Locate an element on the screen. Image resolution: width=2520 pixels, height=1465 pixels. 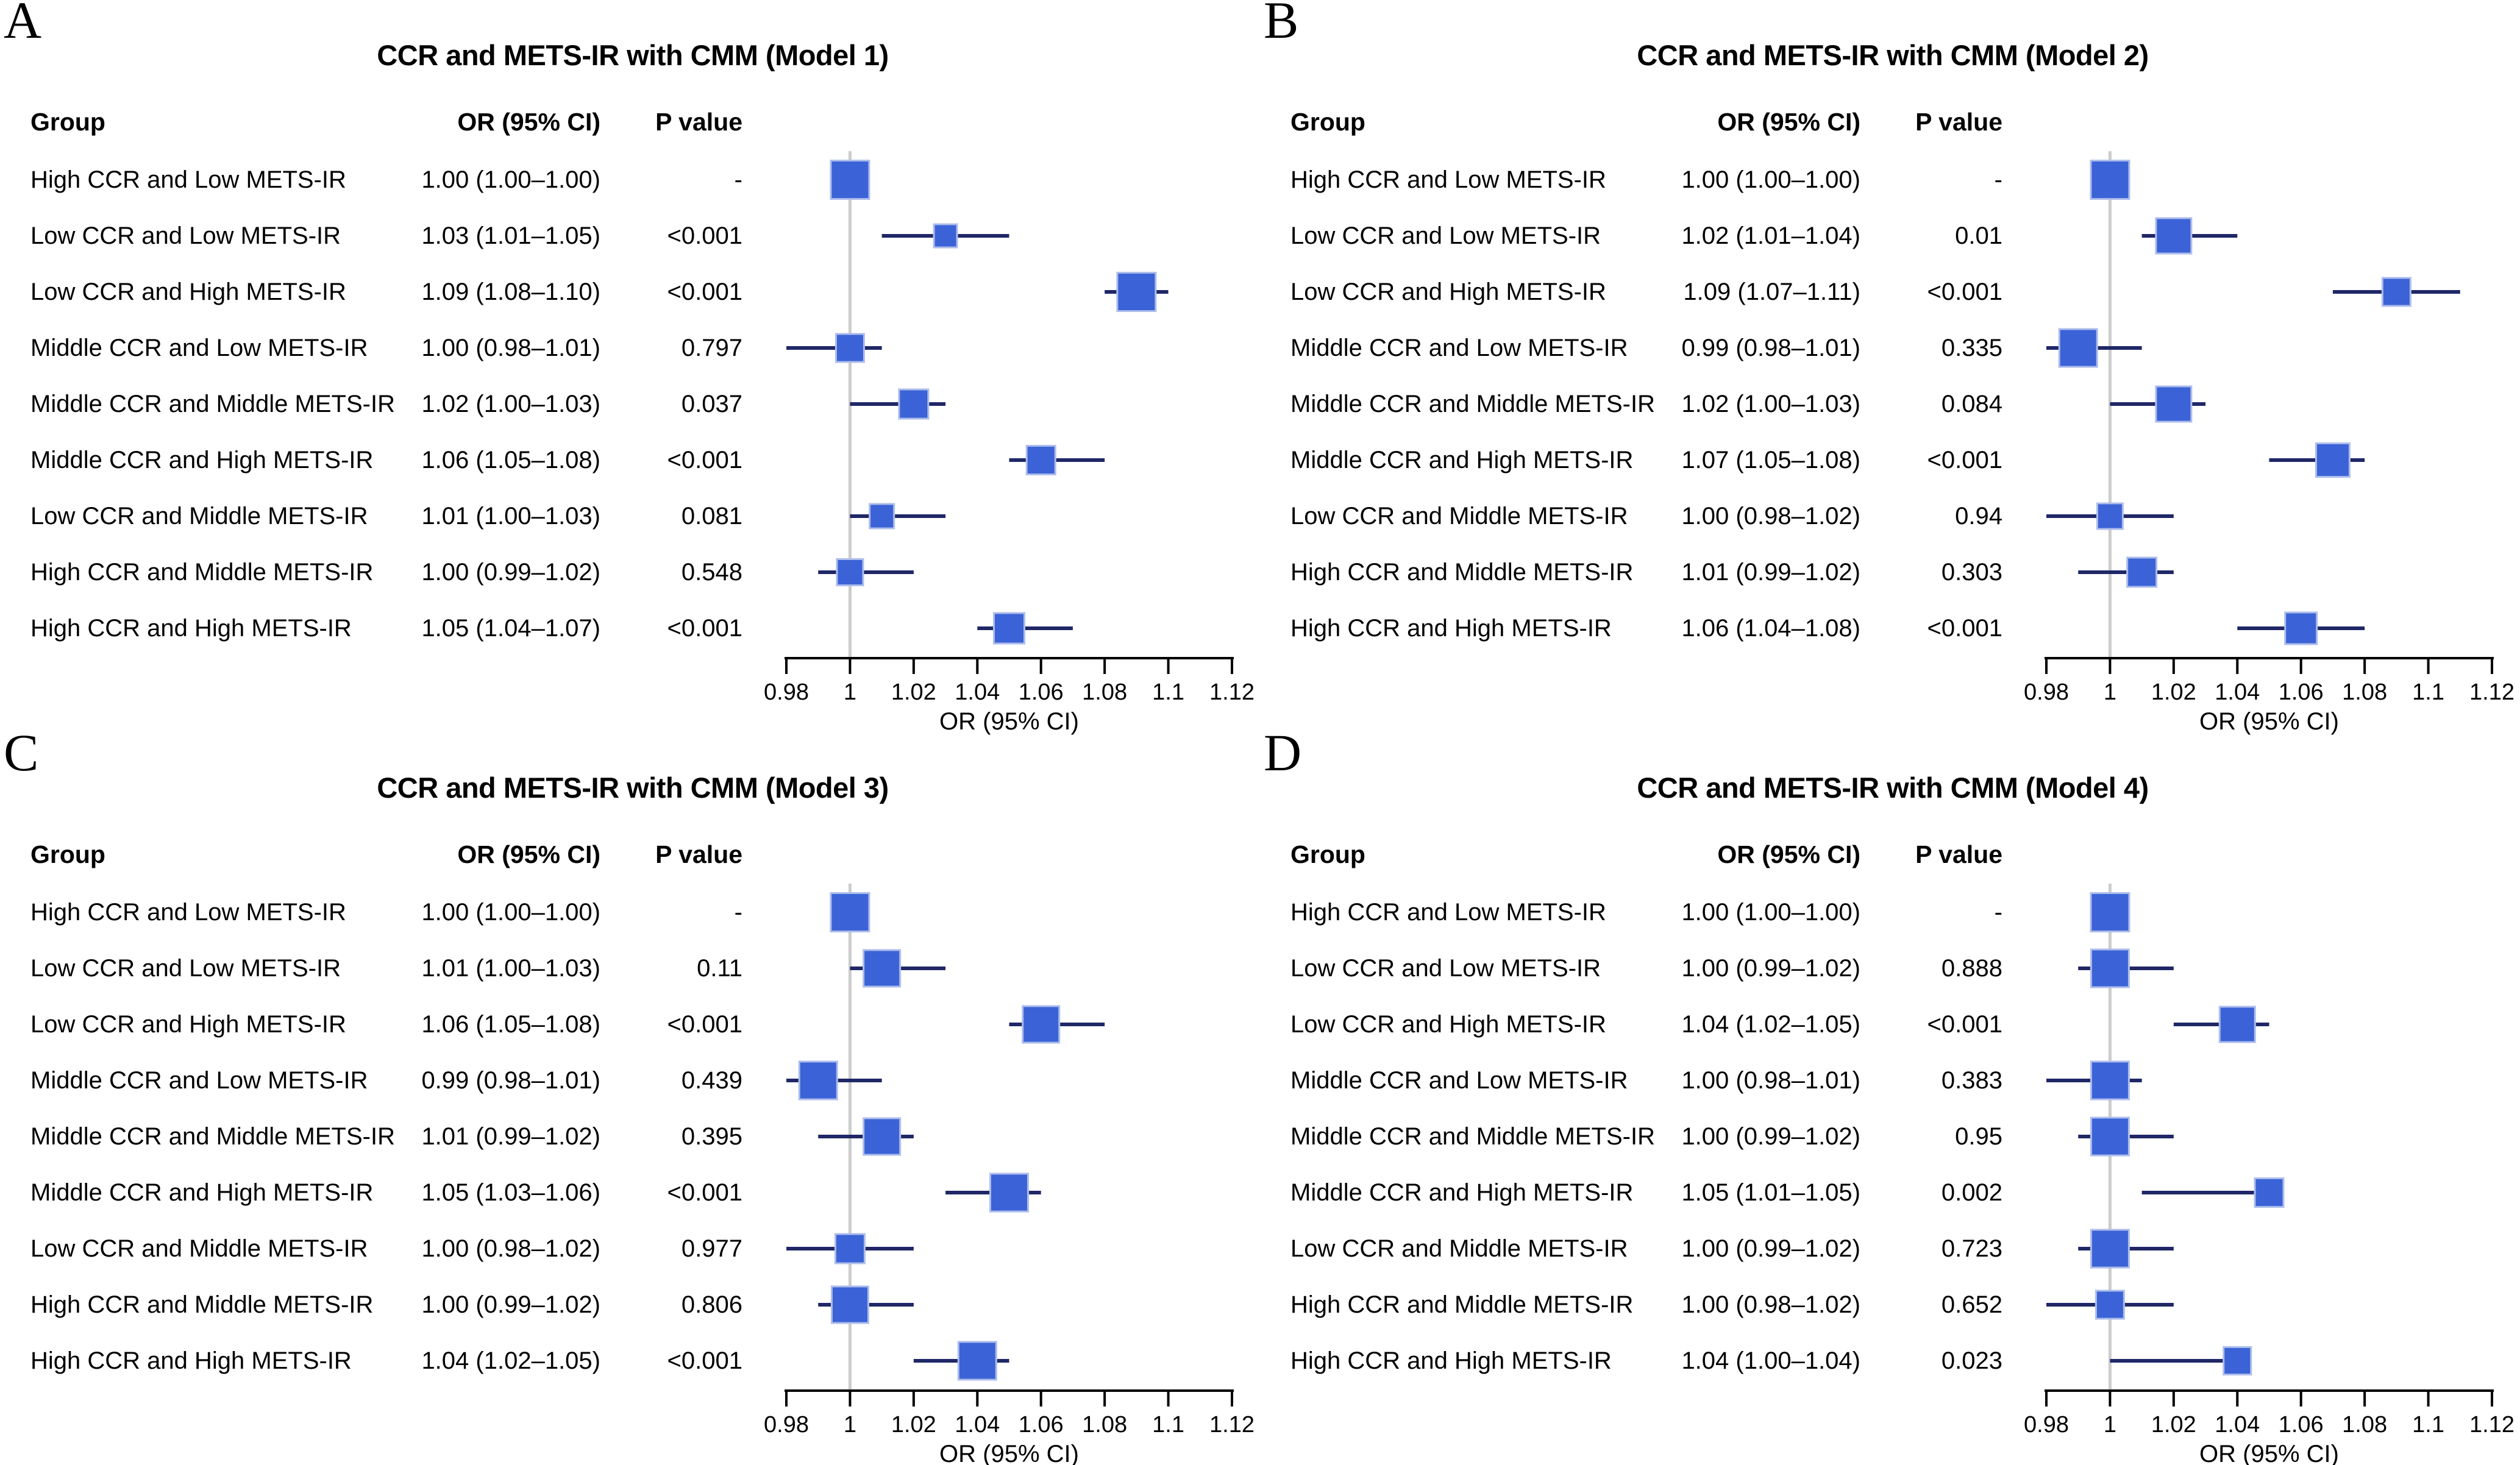
column-header-pvalue: P value is located at coordinates (698, 854).